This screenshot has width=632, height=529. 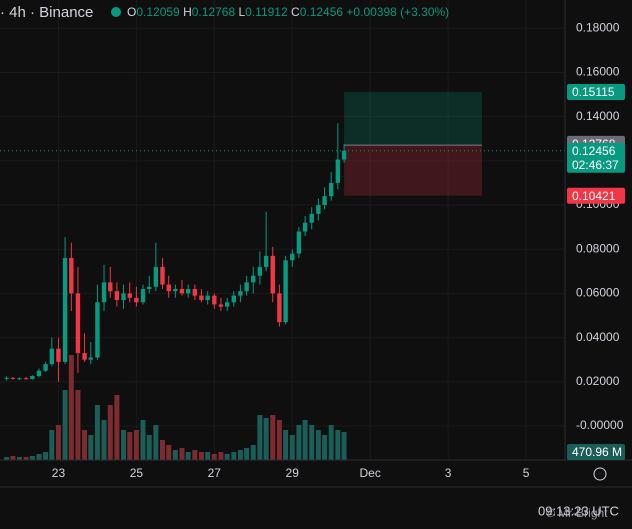 I want to click on legend-value: 0.12059, so click(x=158, y=12).